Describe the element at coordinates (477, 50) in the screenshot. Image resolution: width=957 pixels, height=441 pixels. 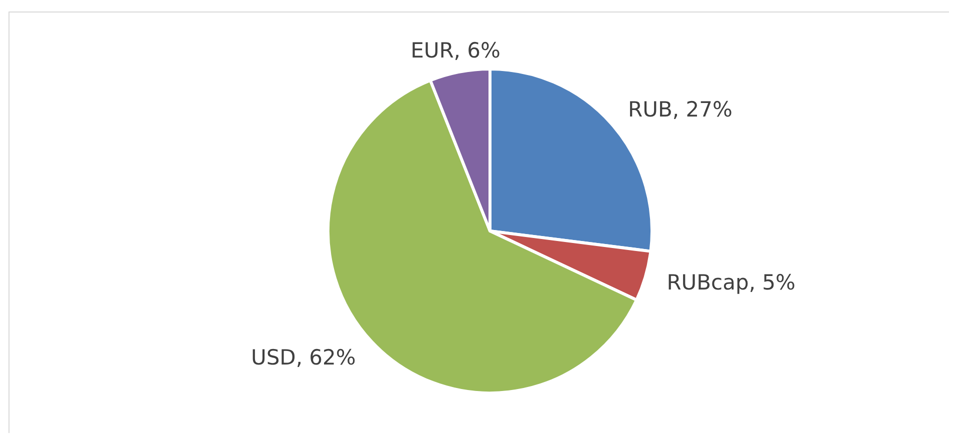
I see `data-label: , 6%` at that location.